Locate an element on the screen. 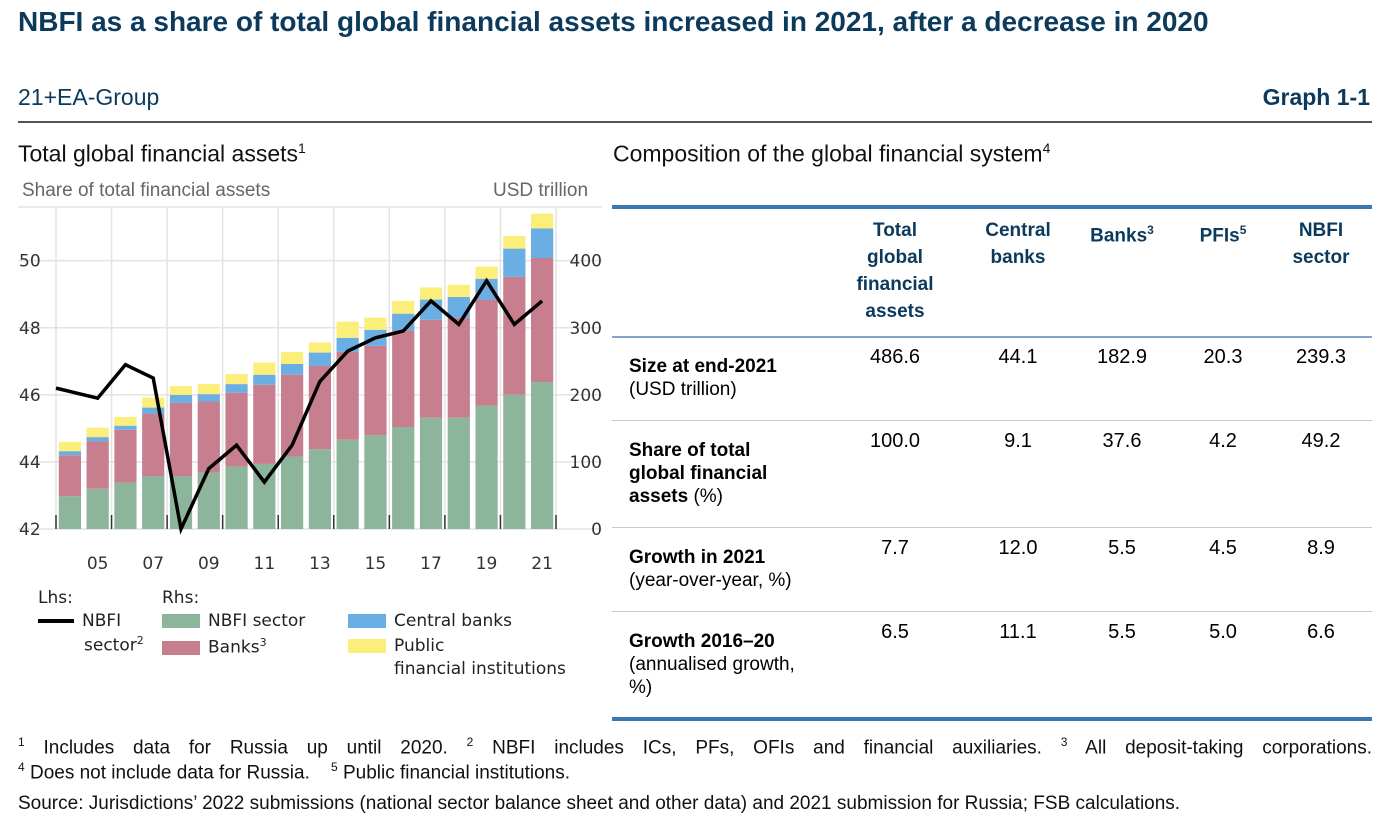 This screenshot has height=820, width=1386. group-subtitle: 21+EA-Group is located at coordinates (89, 97).